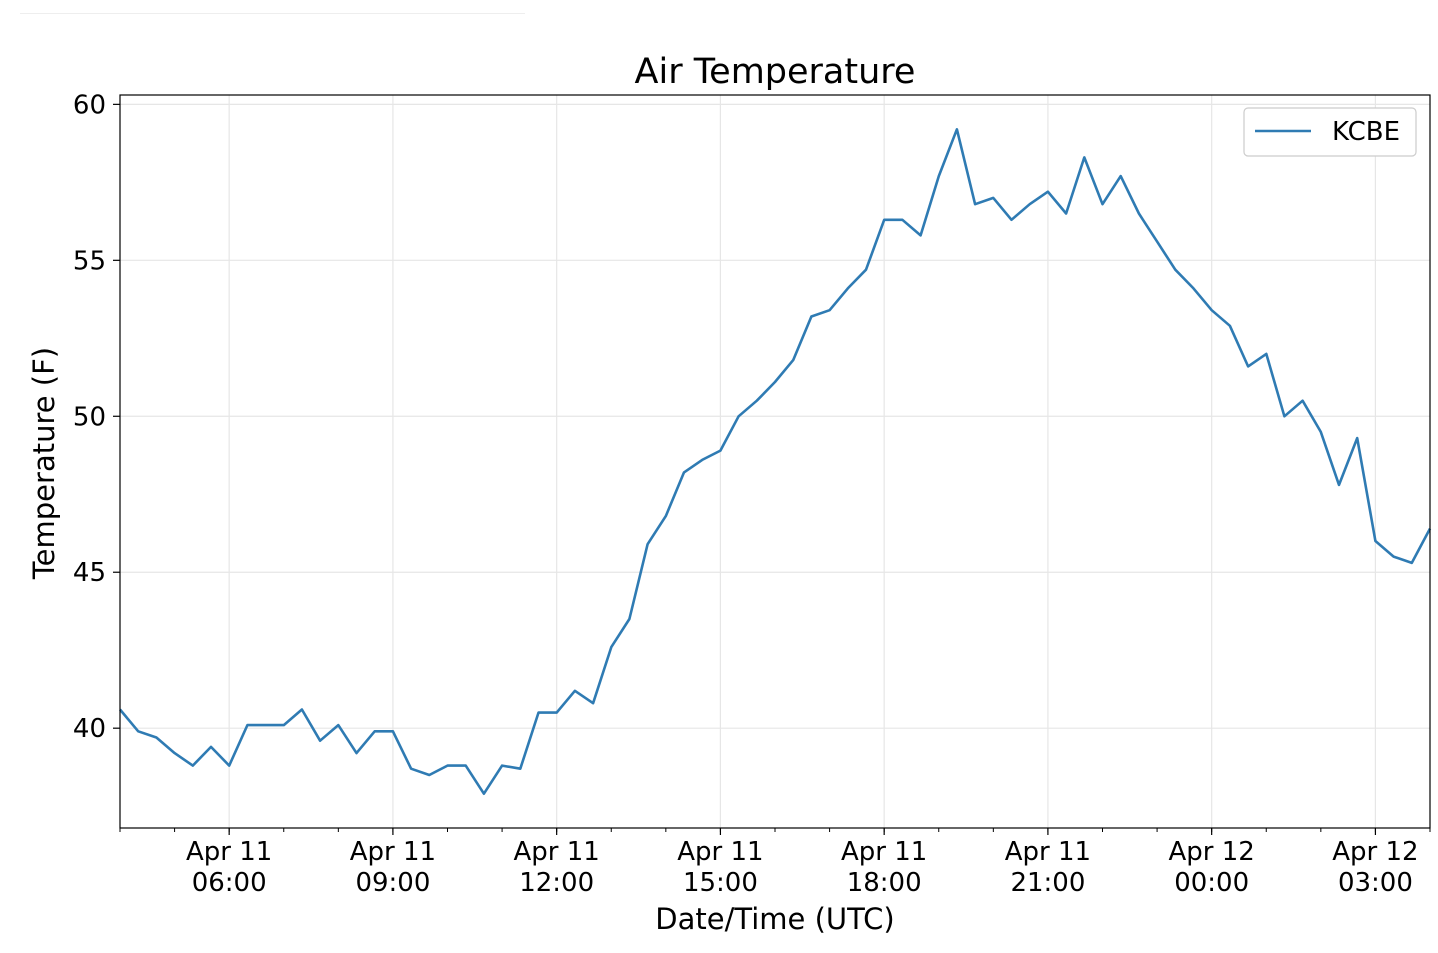 The height and width of the screenshot is (953, 1438). I want to click on x-tick-label-time: 12:00, so click(556, 883).